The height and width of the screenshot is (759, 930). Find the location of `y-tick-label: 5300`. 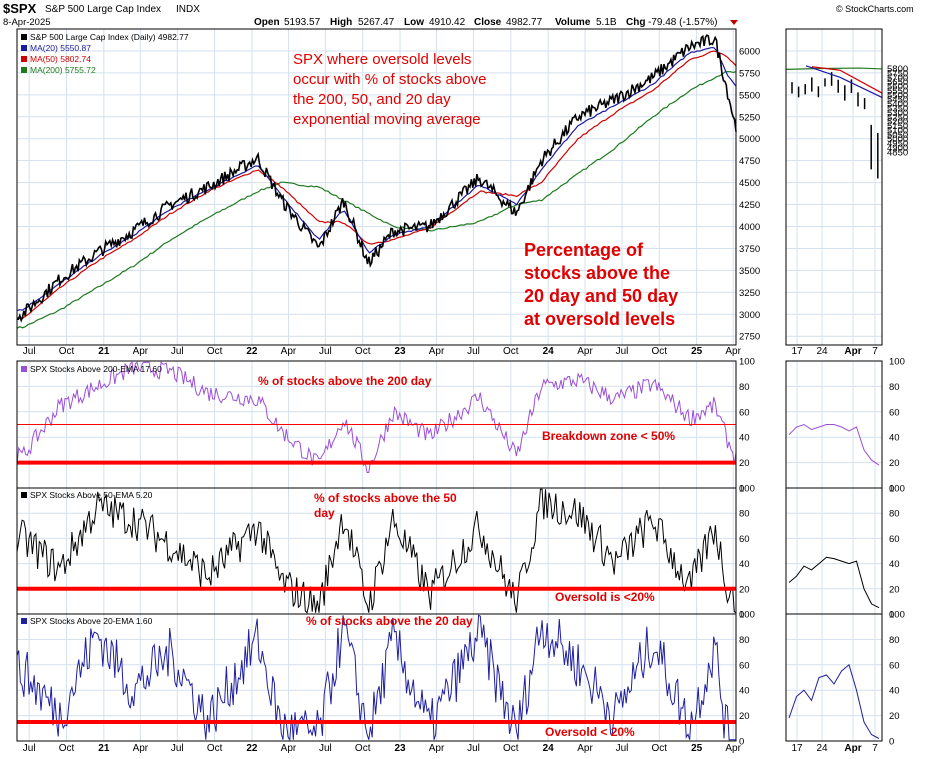

y-tick-label: 5300 is located at coordinates (897, 113).